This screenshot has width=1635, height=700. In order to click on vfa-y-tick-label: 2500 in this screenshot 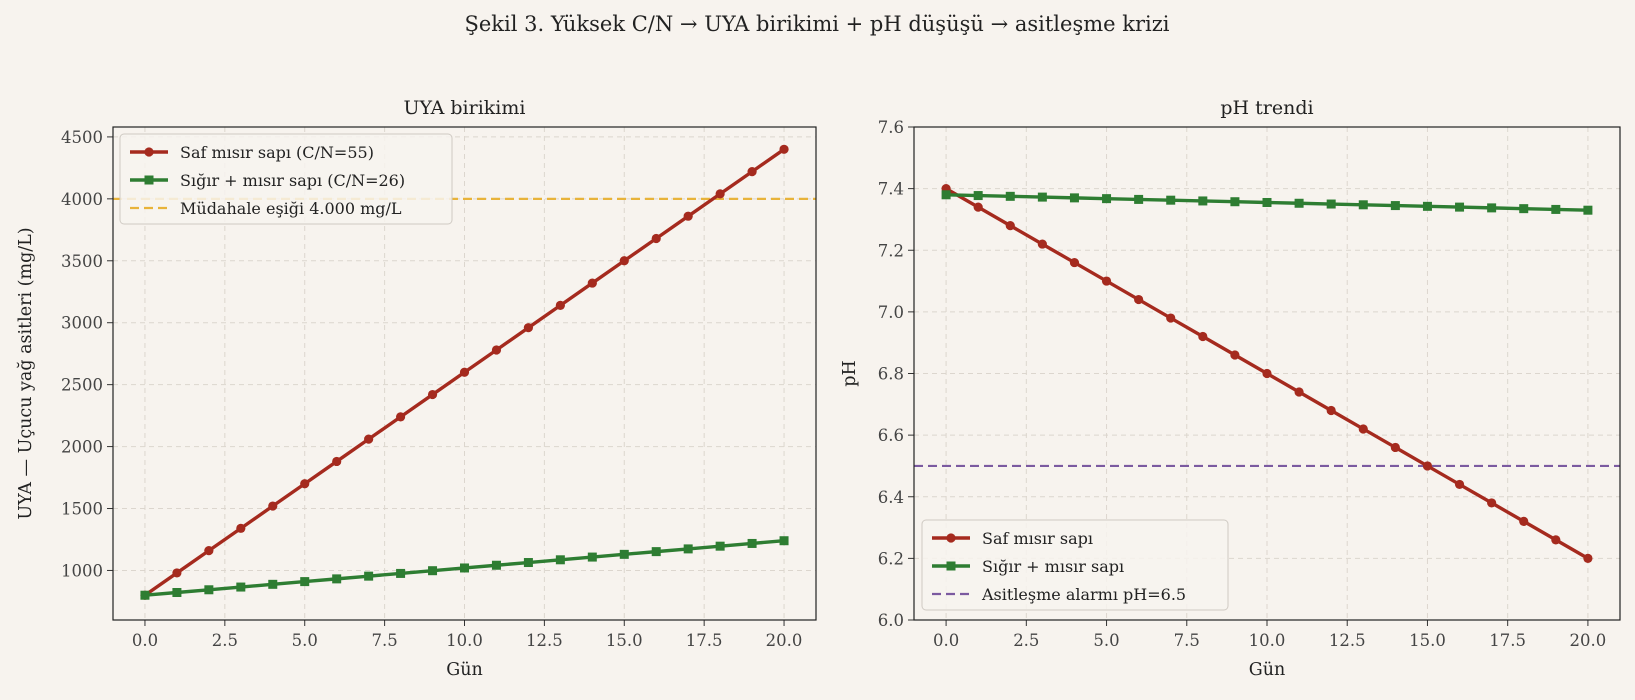, I will do `click(82, 385)`.